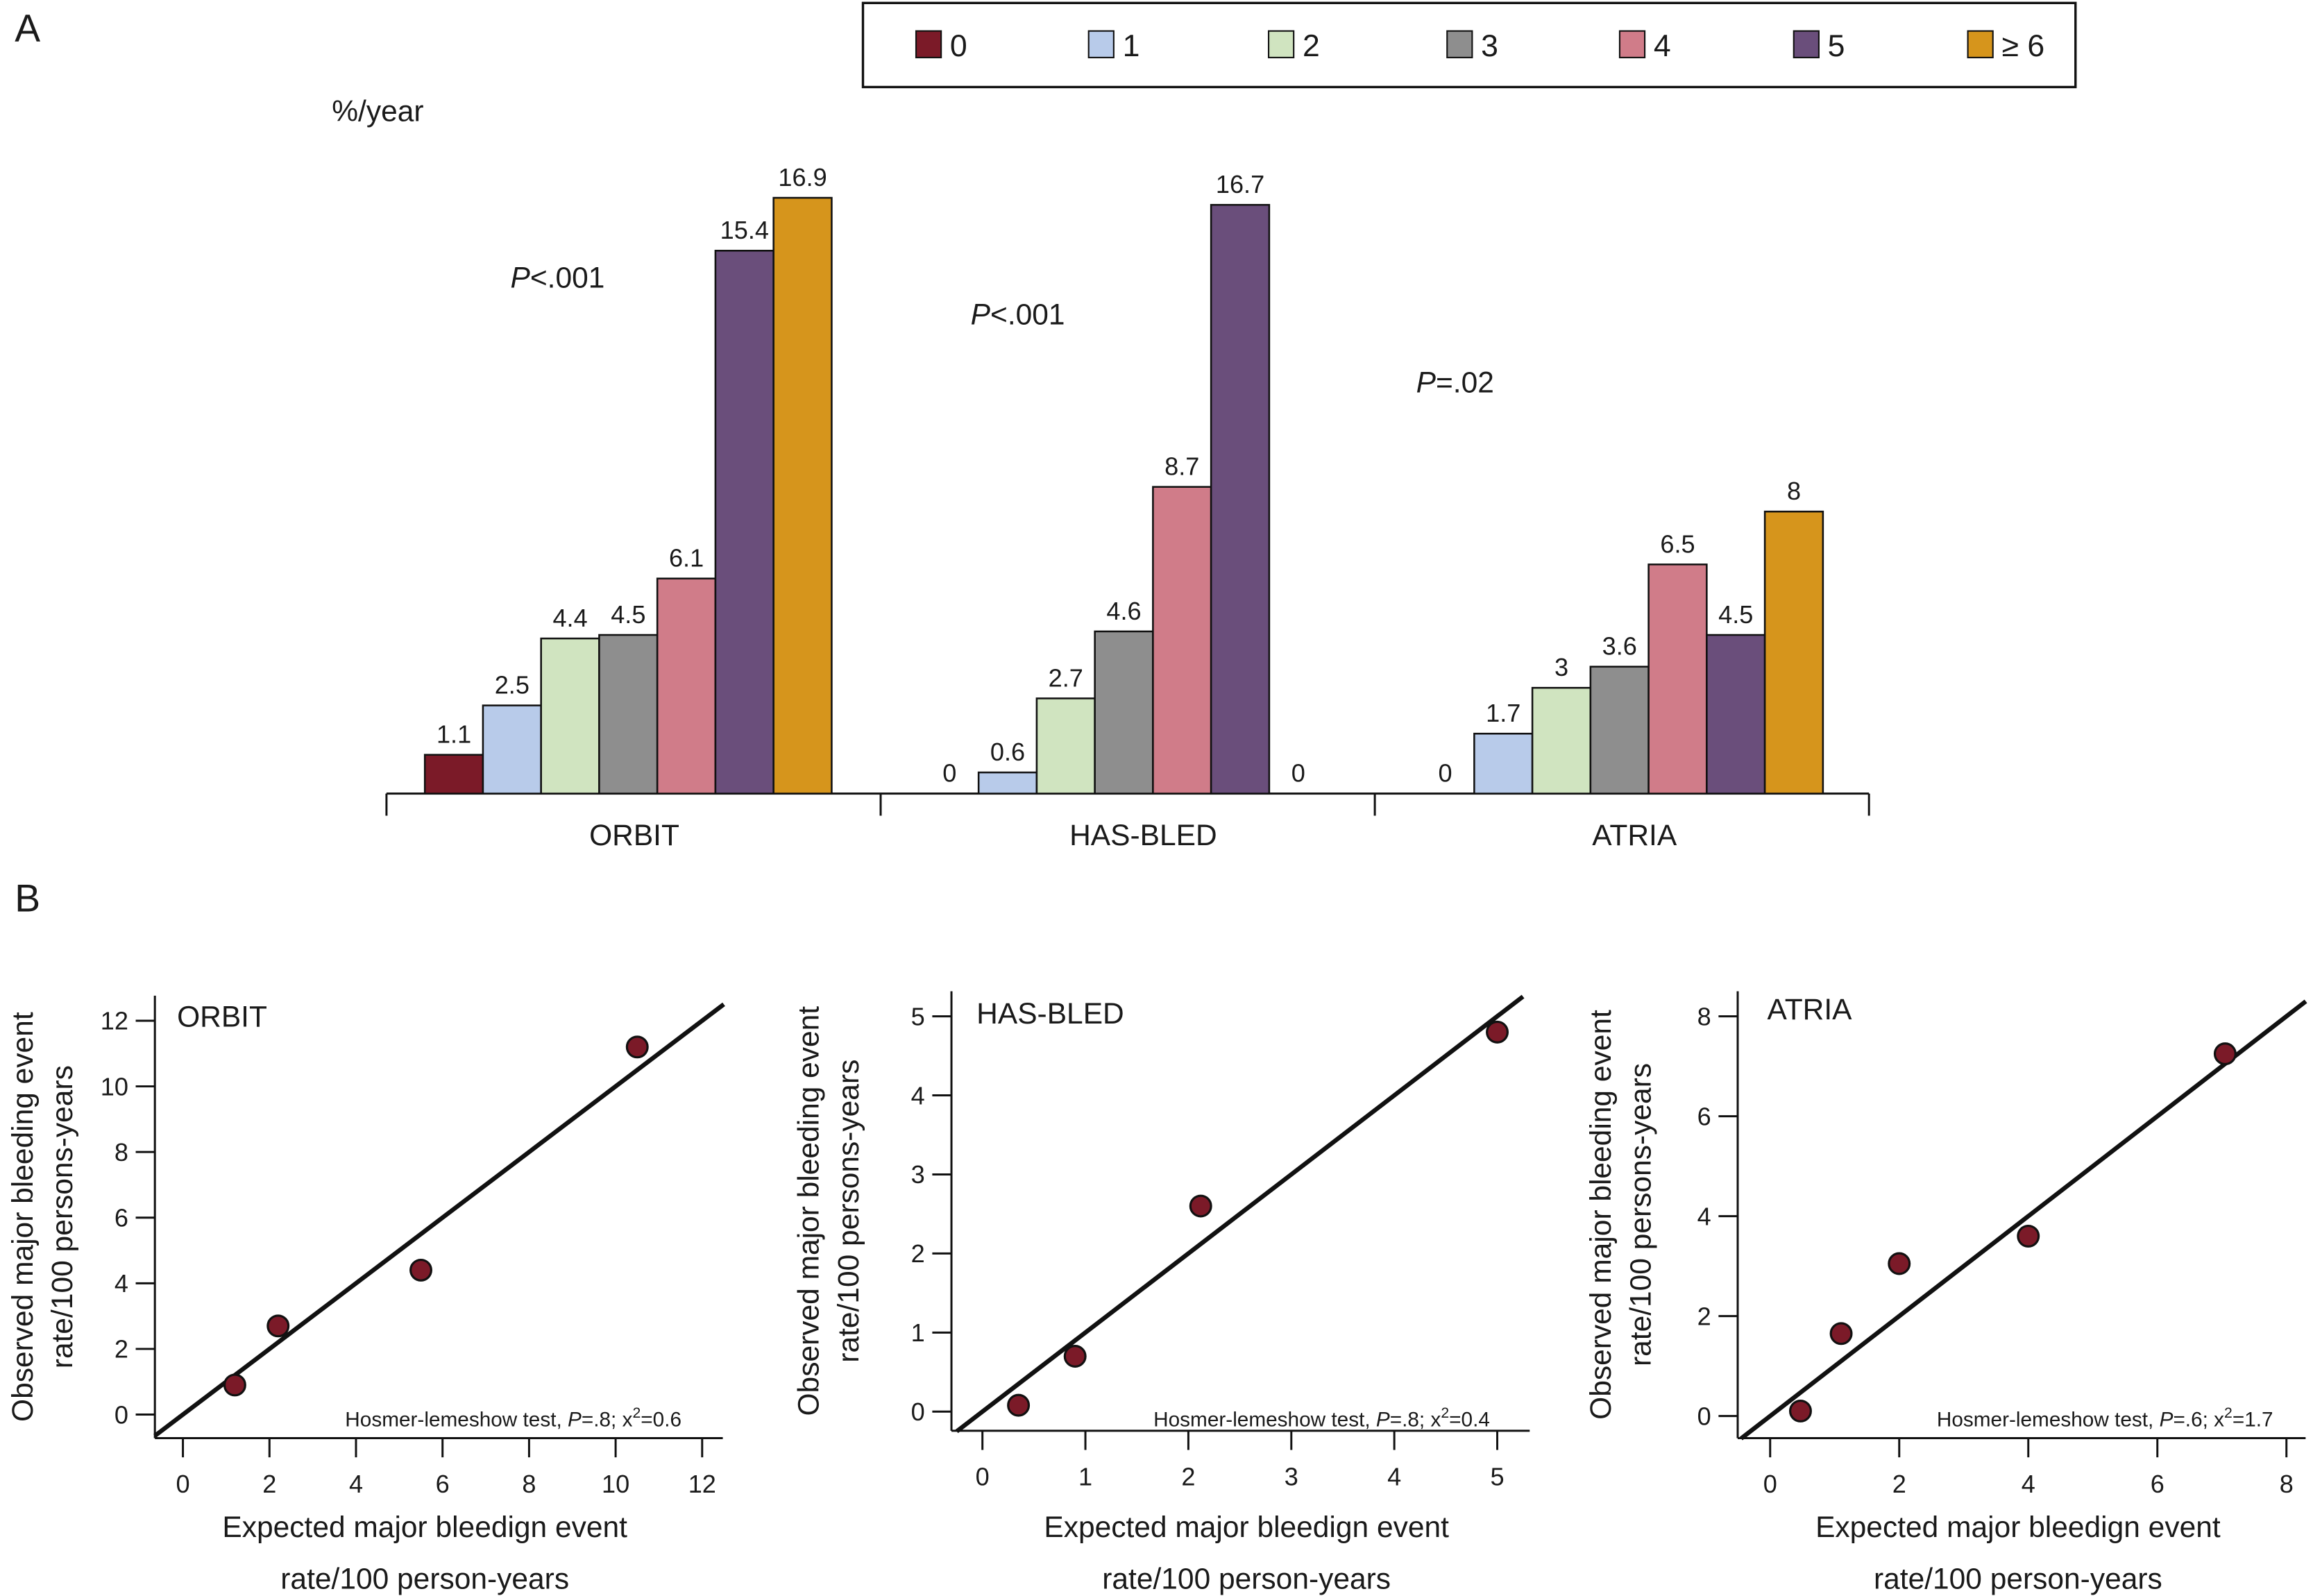  I want to click on hosmer-lemeshow-annotation: Hosmer-lemeshow test, P=.8; x2=0.4, so click(1321, 1418).